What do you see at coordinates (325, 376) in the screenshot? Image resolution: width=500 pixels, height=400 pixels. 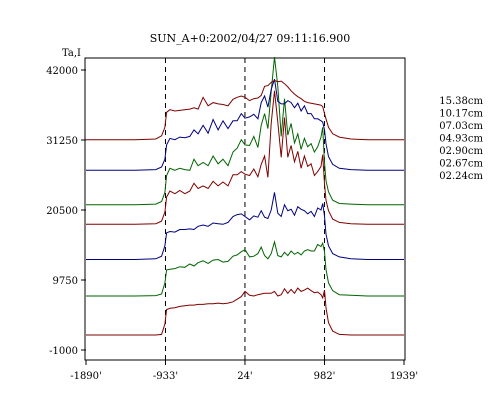 I see `x-tick-label: 982'` at bounding box center [325, 376].